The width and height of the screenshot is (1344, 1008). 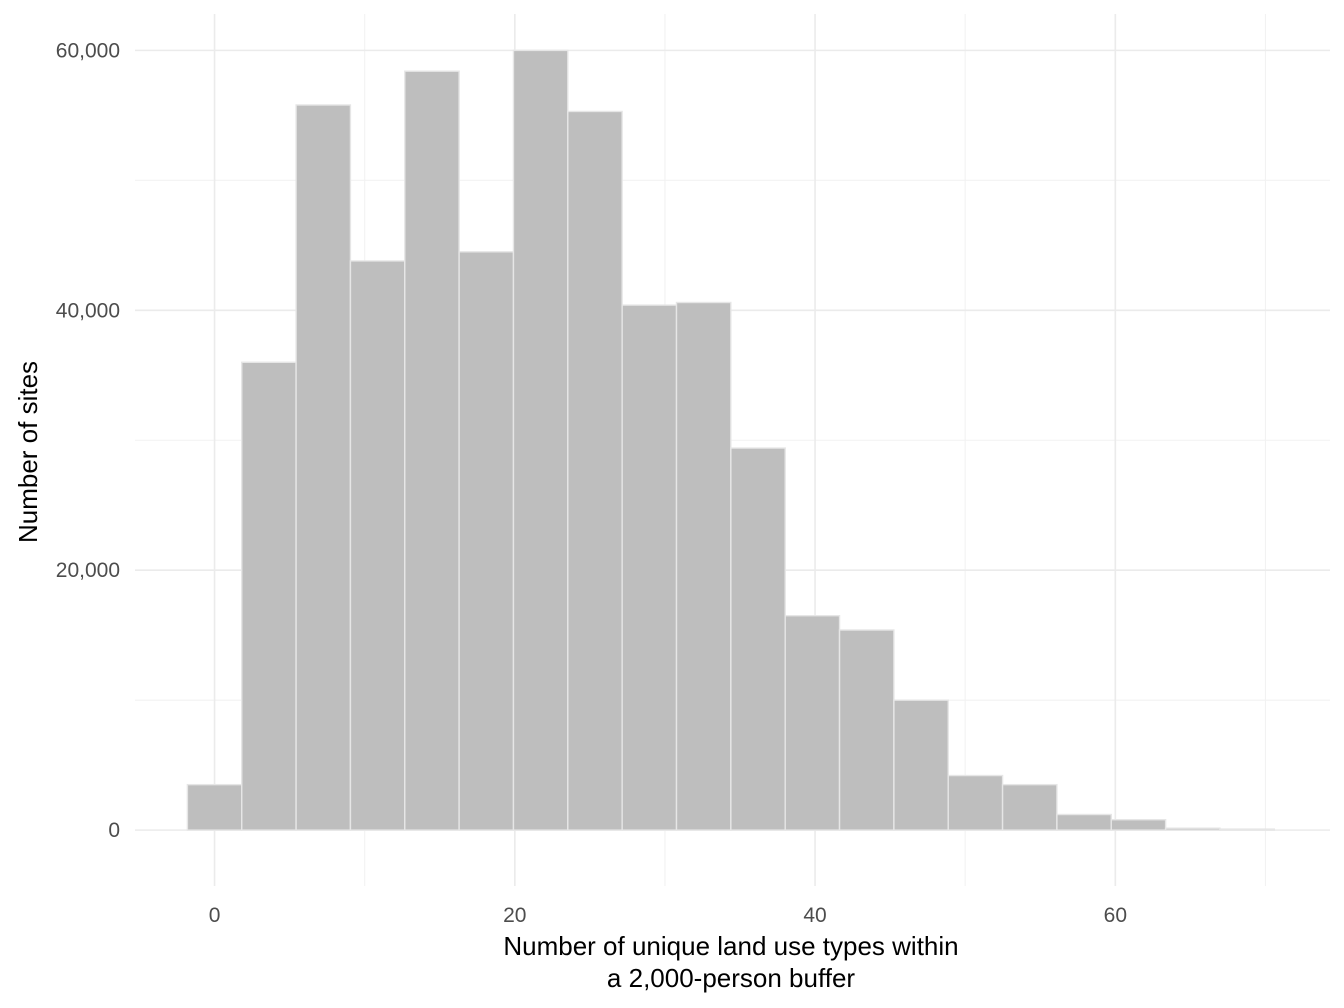 I want to click on y-tick-label: 20,000, so click(x=88, y=570).